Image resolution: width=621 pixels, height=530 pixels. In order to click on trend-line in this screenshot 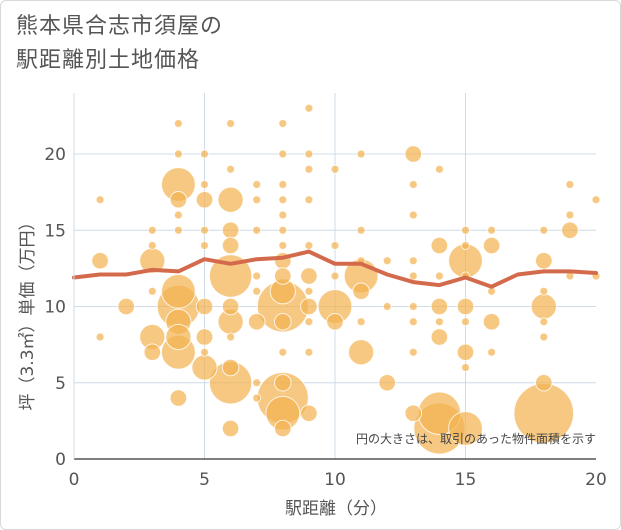, I will do `click(335, 269)`.